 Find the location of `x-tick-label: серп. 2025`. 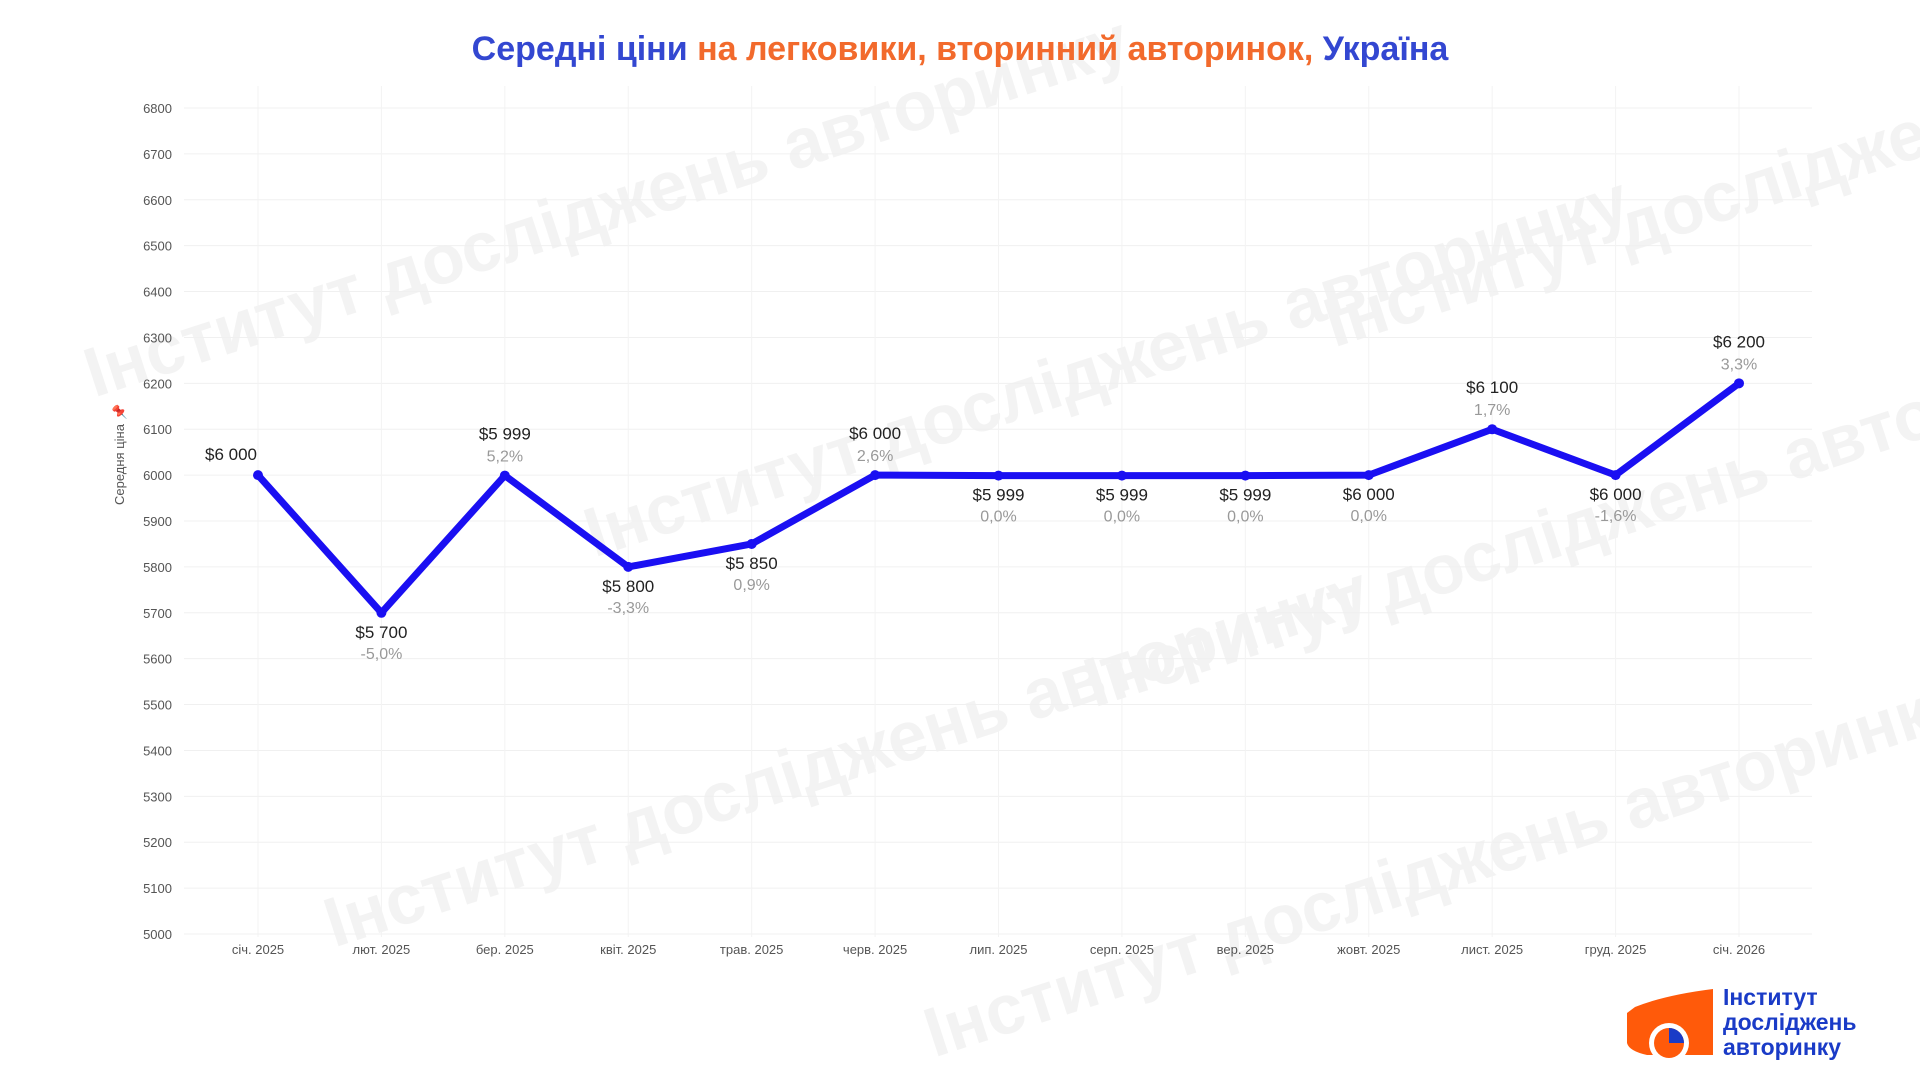

x-tick-label: серп. 2025 is located at coordinates (1122, 949).